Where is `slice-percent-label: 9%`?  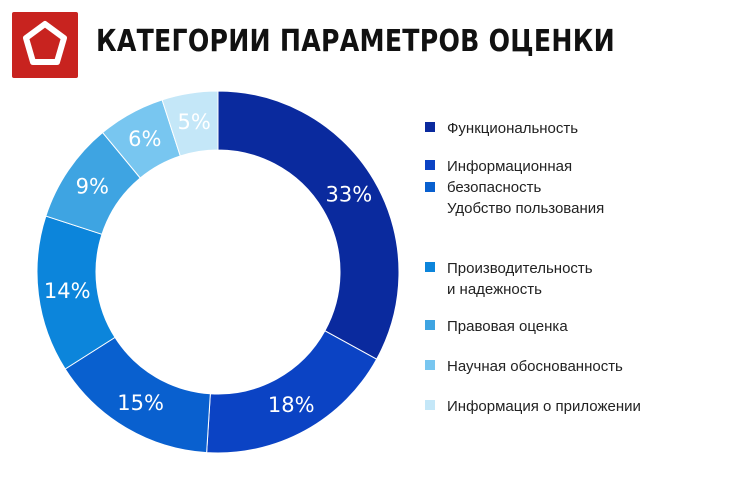
slice-percent-label: 9% is located at coordinates (92, 187).